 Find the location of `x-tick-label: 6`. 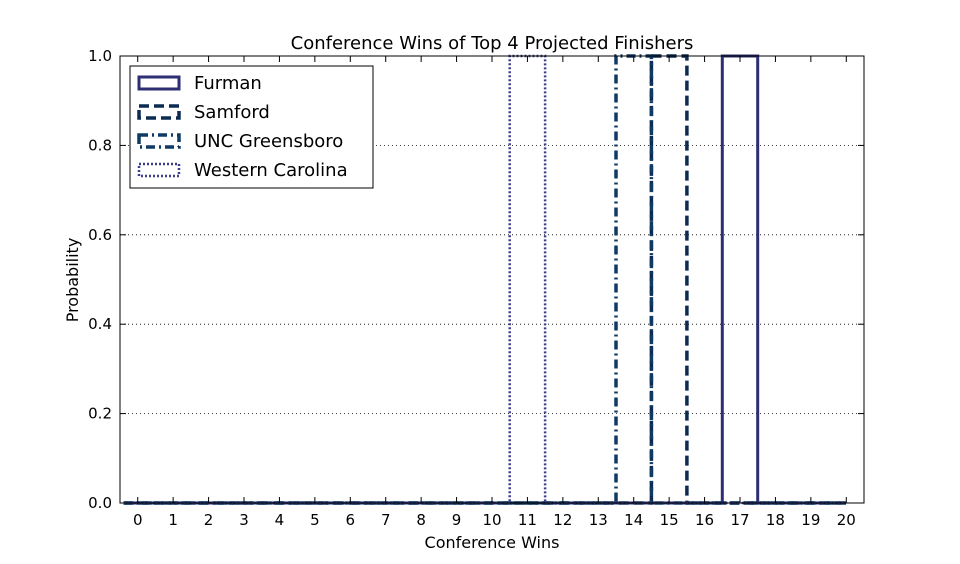

x-tick-label: 6 is located at coordinates (351, 520).